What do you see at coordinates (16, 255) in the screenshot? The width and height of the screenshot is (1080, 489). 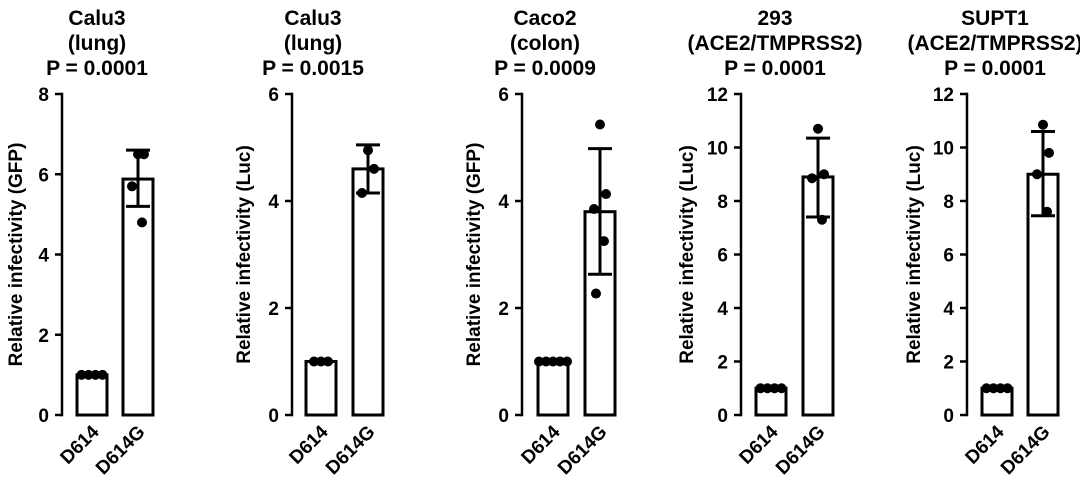 I see `y-axis-label: Relative infectivity (GFP)` at bounding box center [16, 255].